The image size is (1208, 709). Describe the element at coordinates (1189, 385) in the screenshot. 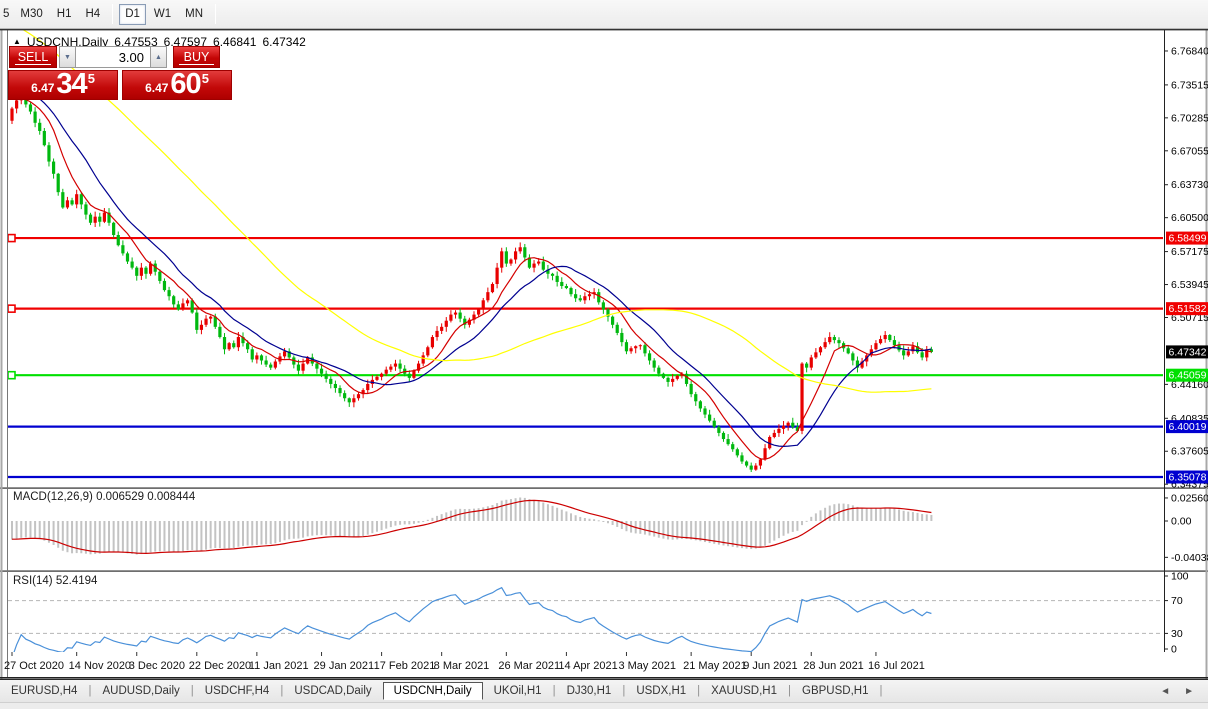

I see `svg-text: 6.44160` at that location.